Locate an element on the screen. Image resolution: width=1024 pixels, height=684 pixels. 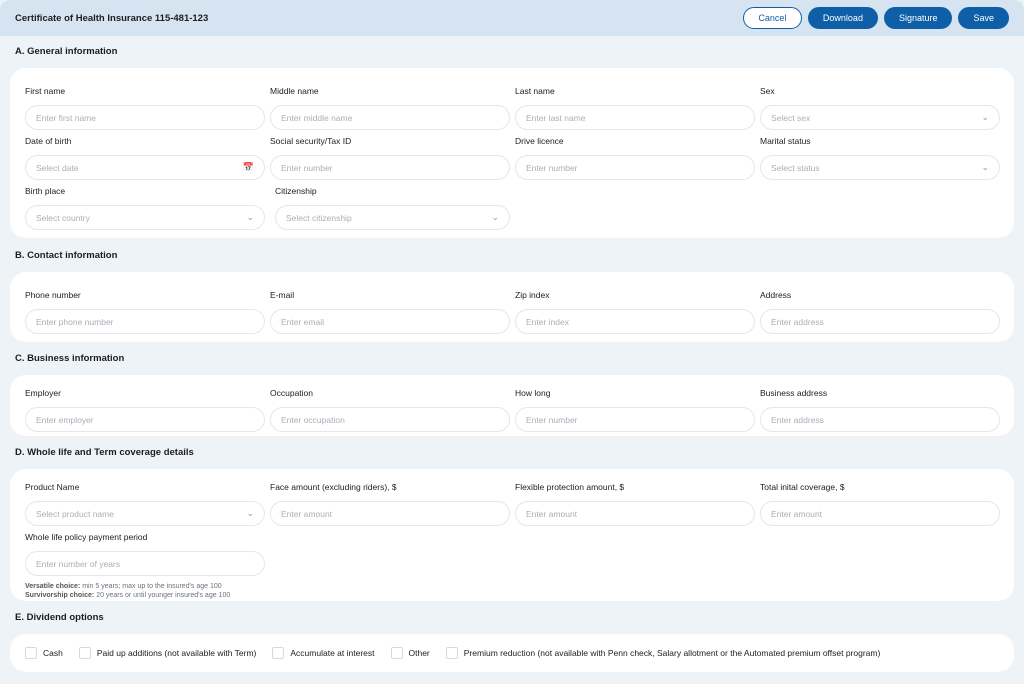
field-label: Address is located at coordinates (776, 295).